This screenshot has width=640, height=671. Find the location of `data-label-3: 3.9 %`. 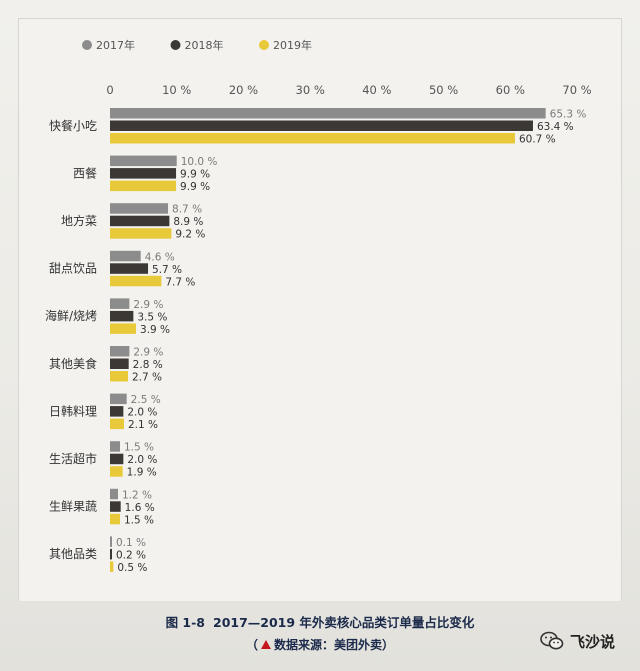

data-label-3: 3.9 % is located at coordinates (155, 330).